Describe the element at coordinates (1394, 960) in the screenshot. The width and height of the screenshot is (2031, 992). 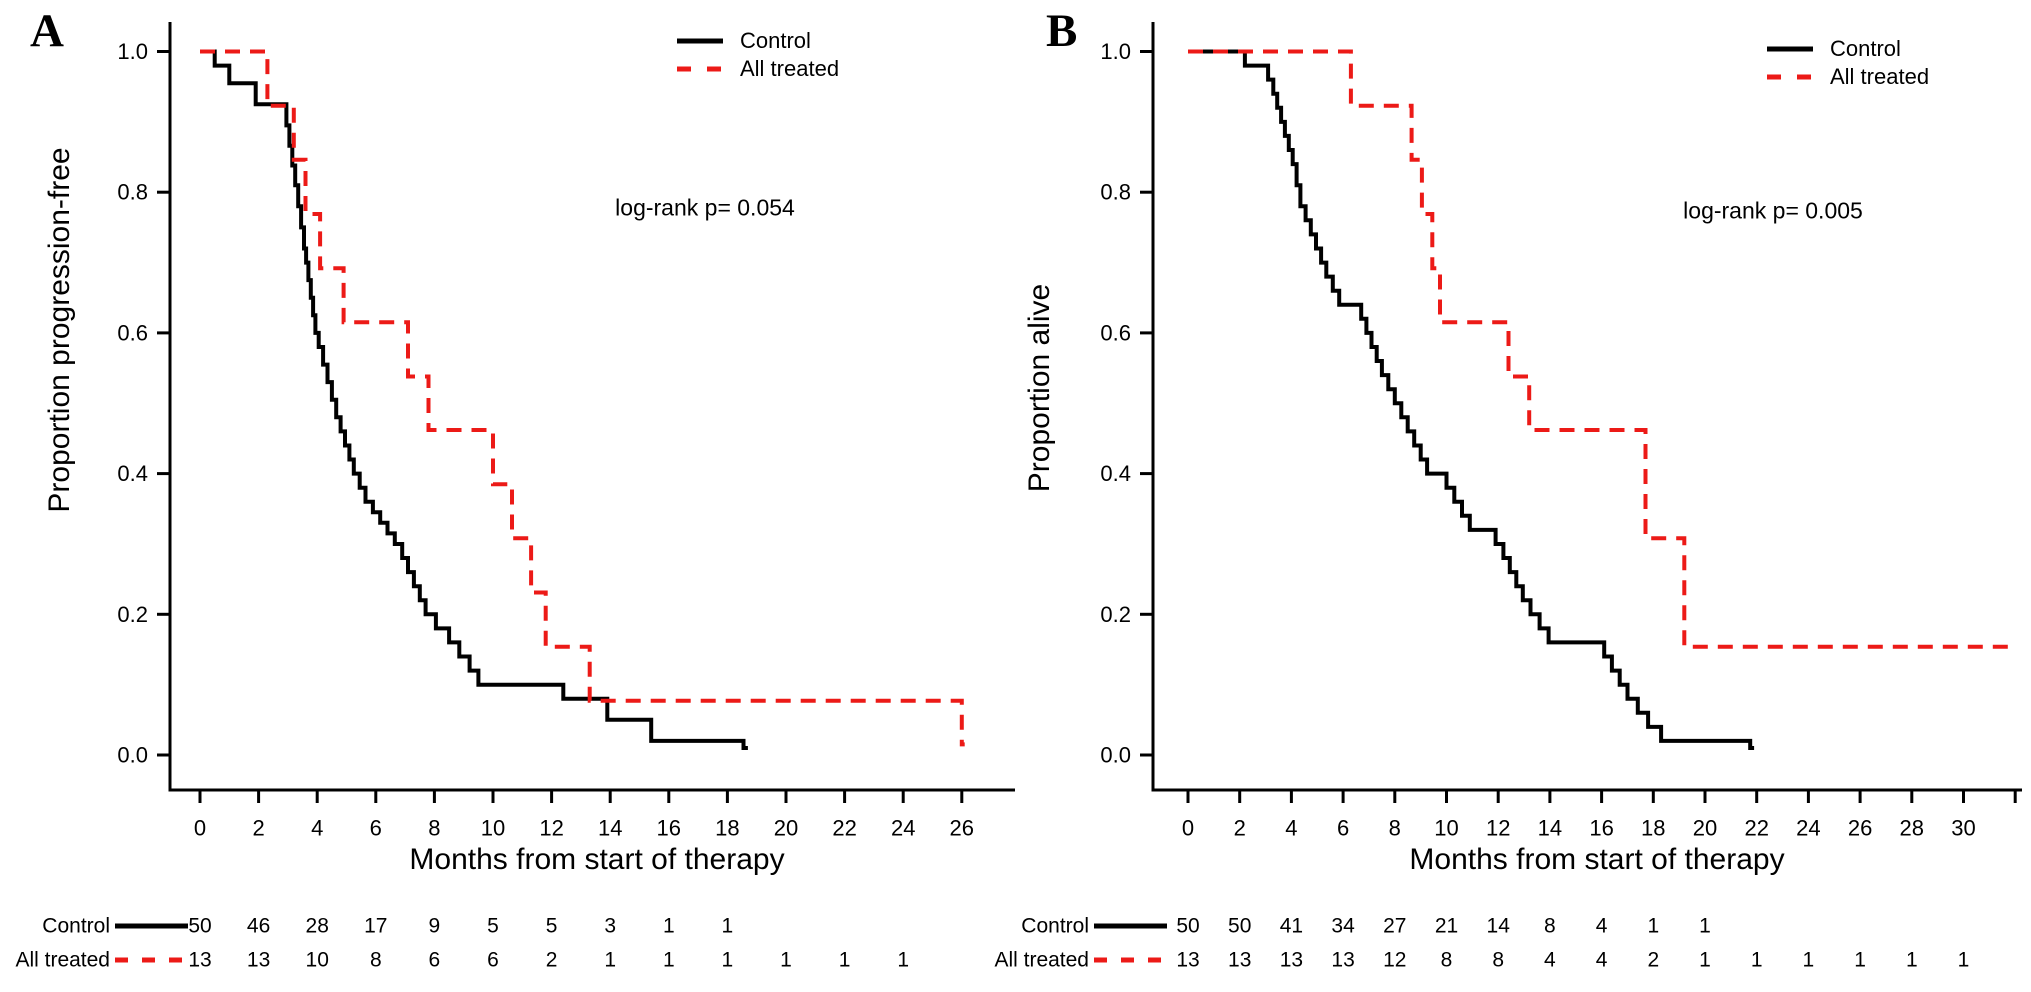
I see `risk-count: 12` at that location.